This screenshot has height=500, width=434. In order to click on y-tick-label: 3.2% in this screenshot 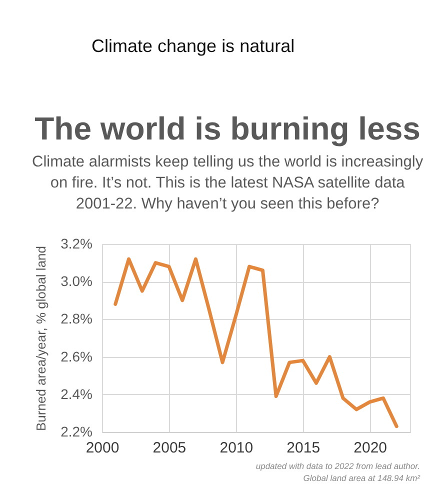, I will do `click(76, 244)`.